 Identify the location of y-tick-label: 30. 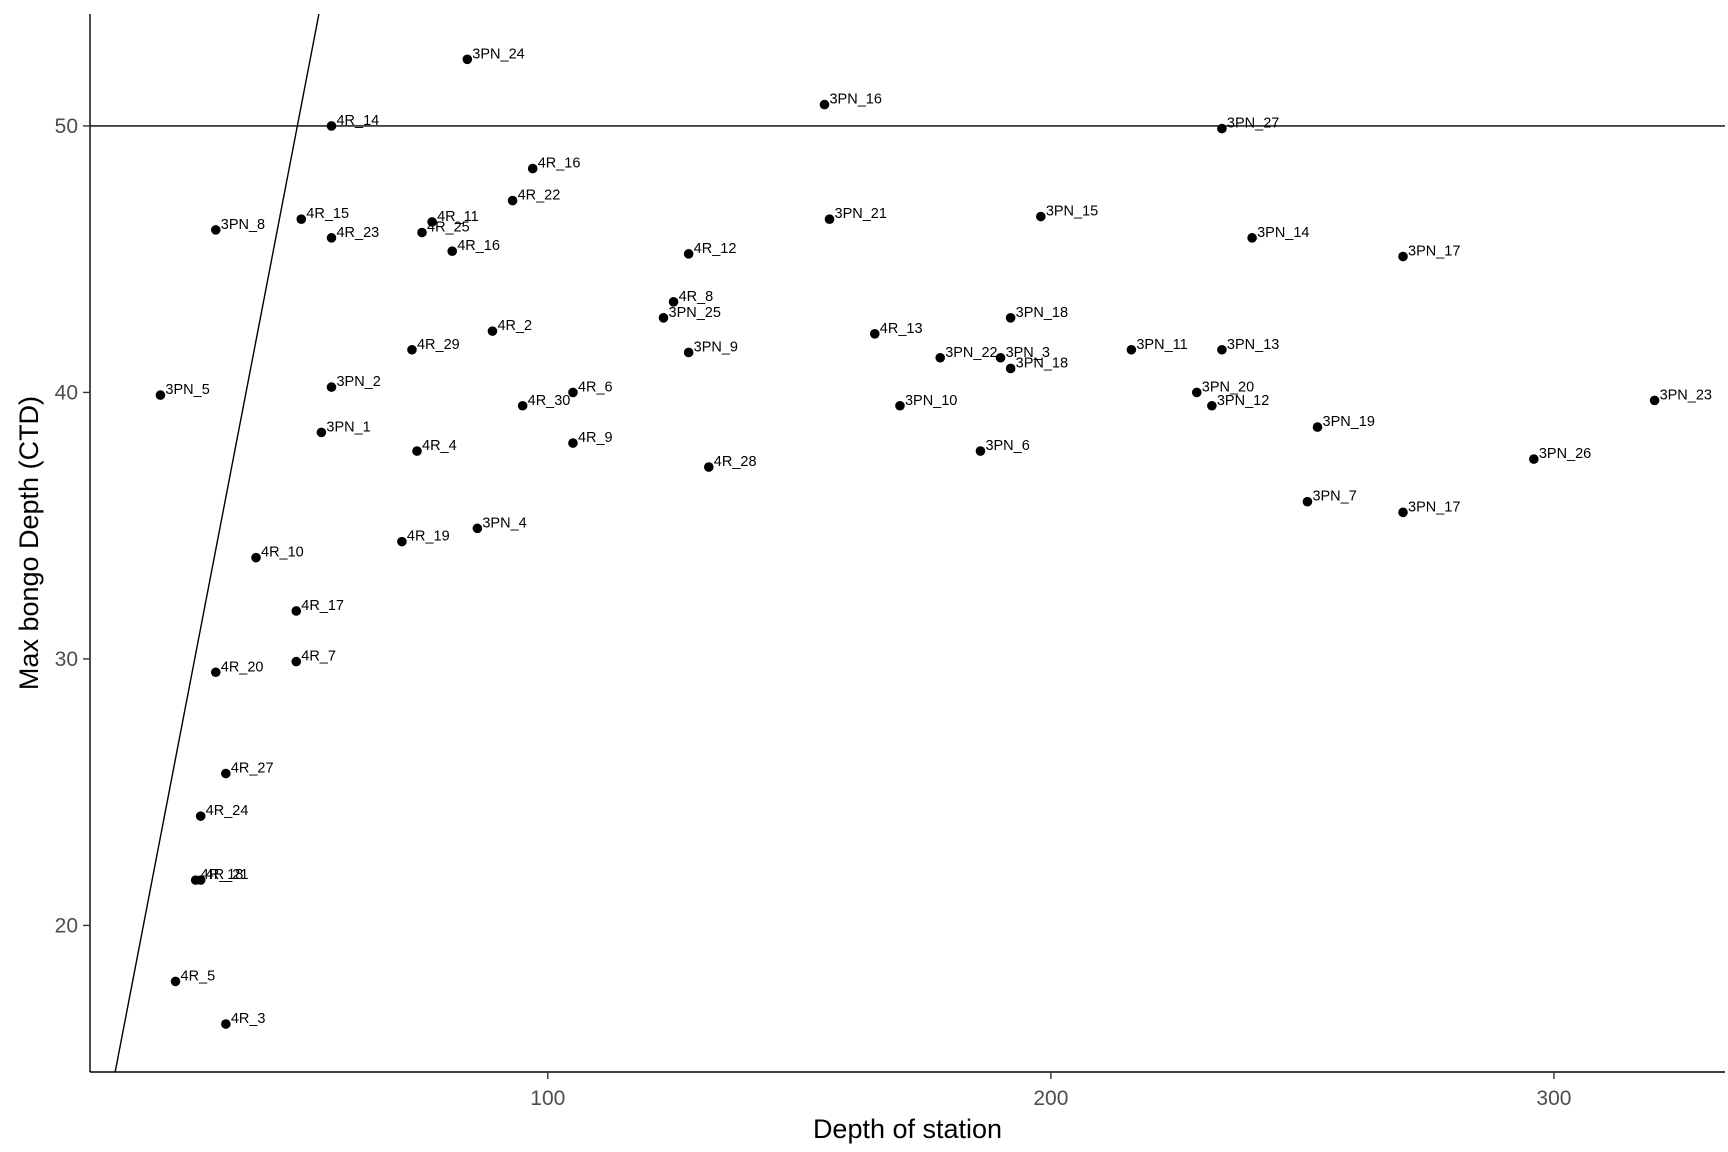
(66, 659).